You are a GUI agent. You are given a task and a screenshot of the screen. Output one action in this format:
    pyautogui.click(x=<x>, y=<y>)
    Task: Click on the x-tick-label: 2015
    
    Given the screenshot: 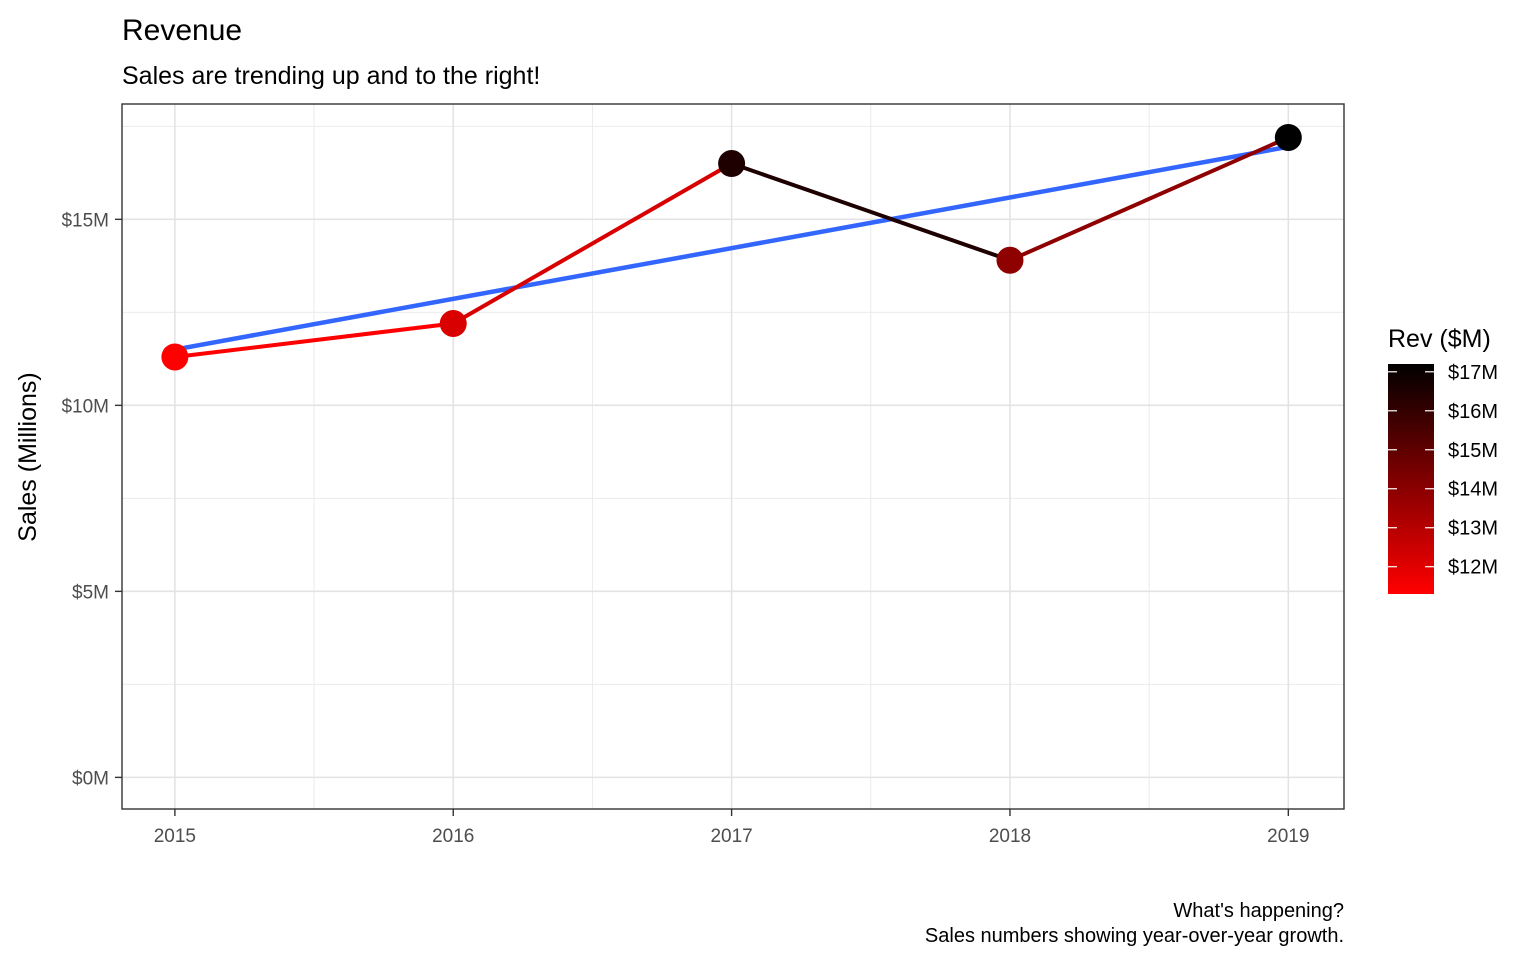 What is the action you would take?
    pyautogui.click(x=175, y=836)
    